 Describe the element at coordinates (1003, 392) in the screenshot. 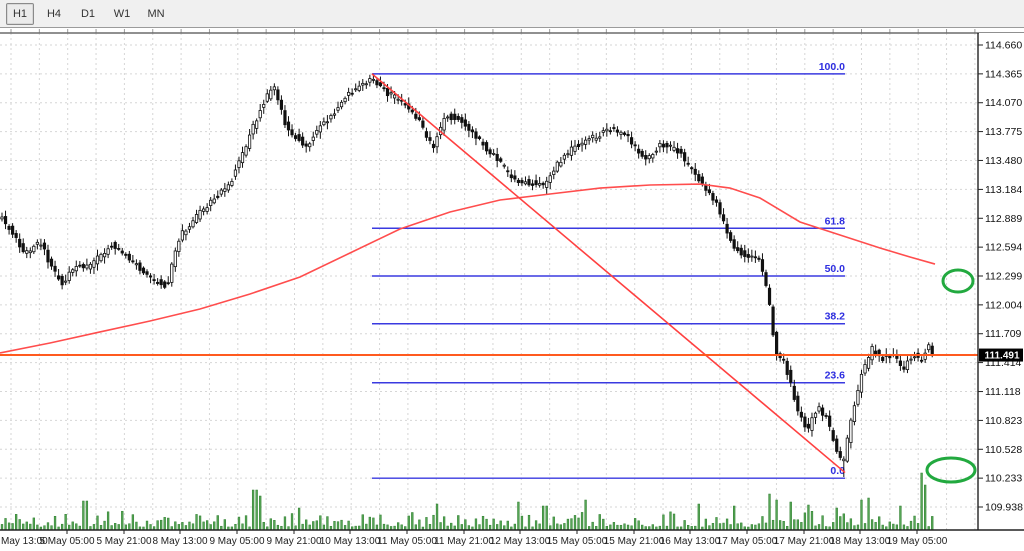

I see `price-tick-label: 111.118` at that location.